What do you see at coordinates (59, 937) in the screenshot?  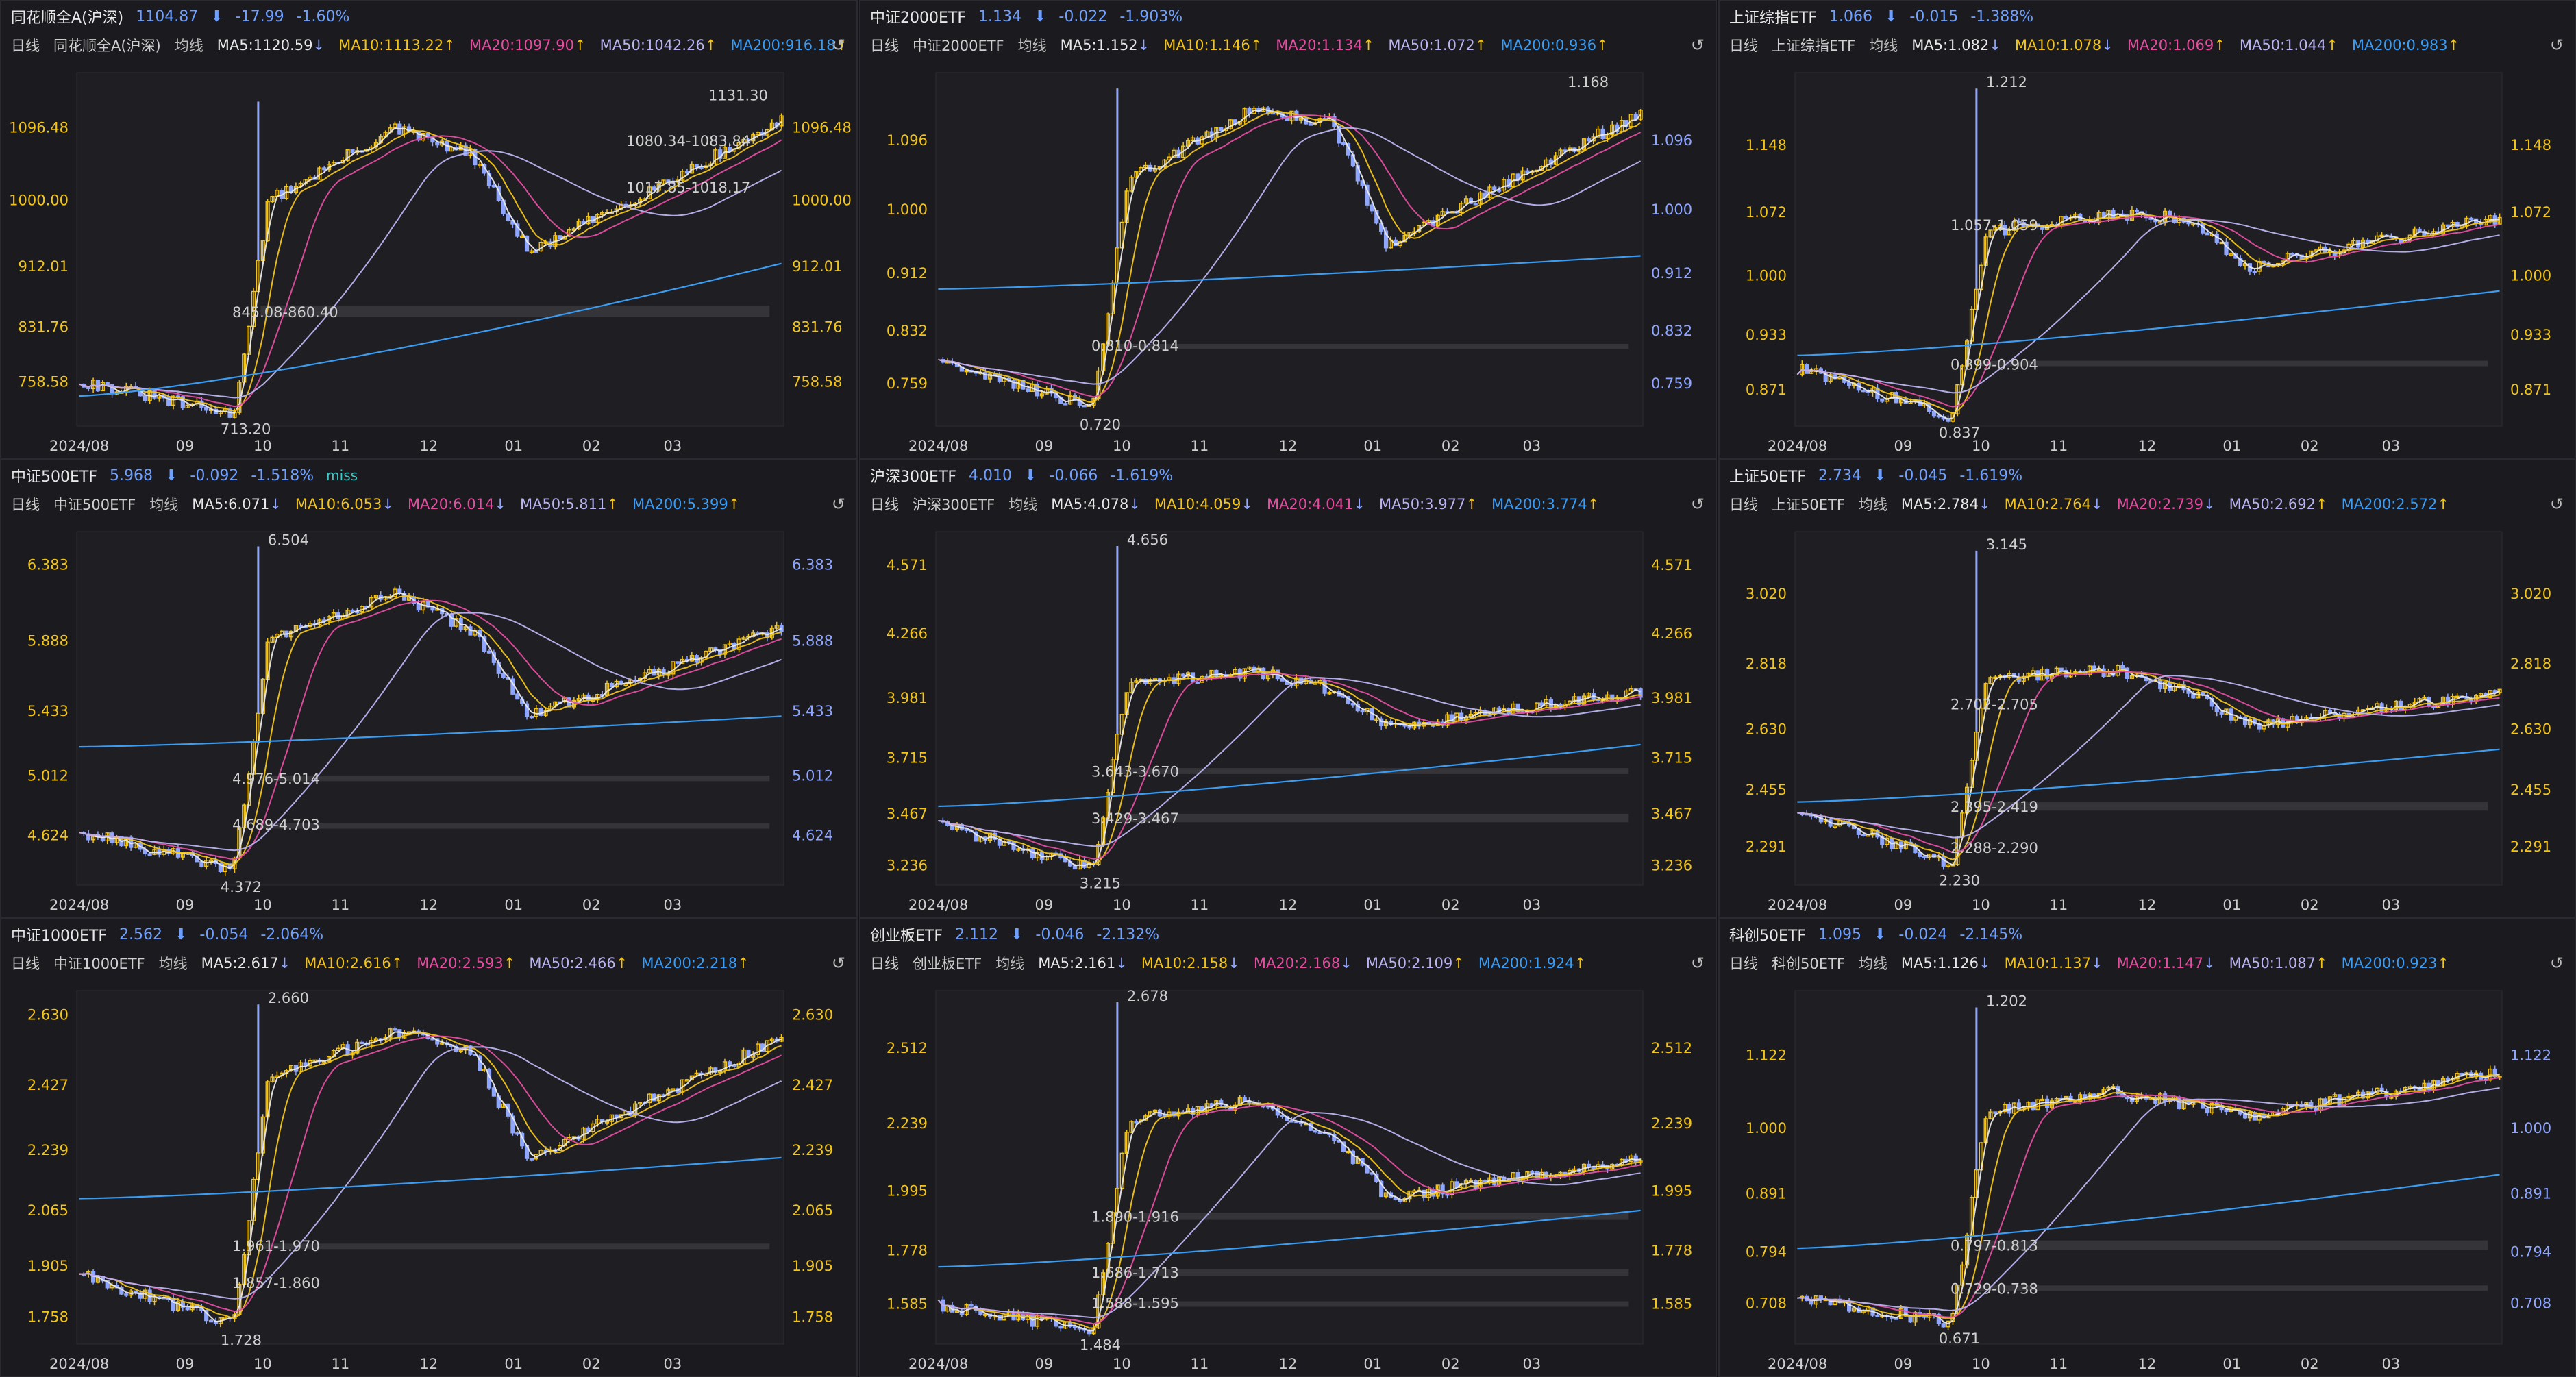 I see `panel-title: 中证1000ETF` at bounding box center [59, 937].